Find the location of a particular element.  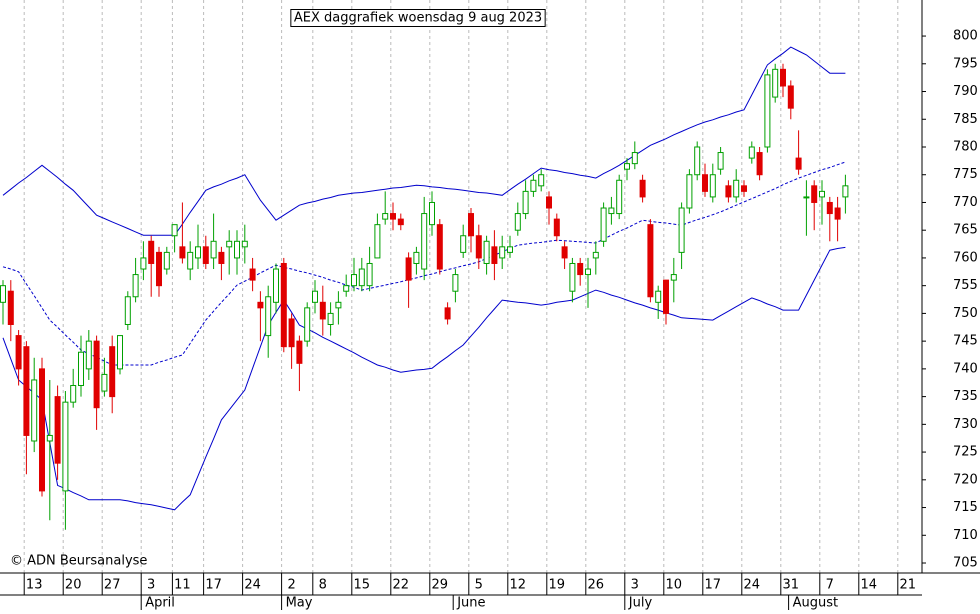

x-tick-label: 17 is located at coordinates (213, 585).